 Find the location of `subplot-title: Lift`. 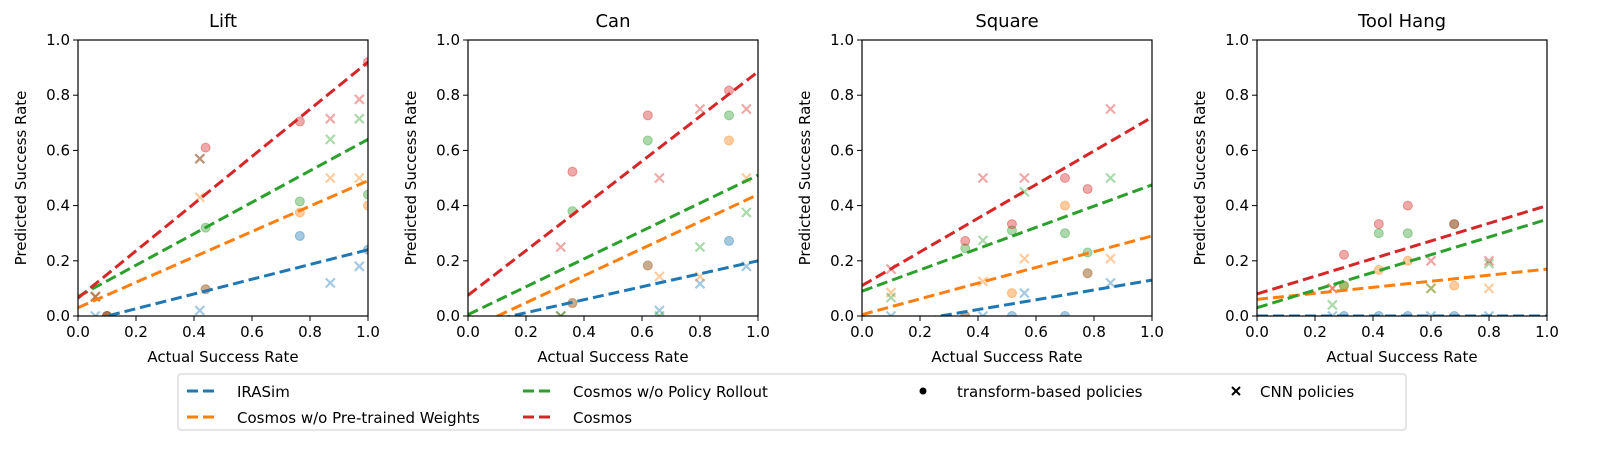

subplot-title: Lift is located at coordinates (223, 21).